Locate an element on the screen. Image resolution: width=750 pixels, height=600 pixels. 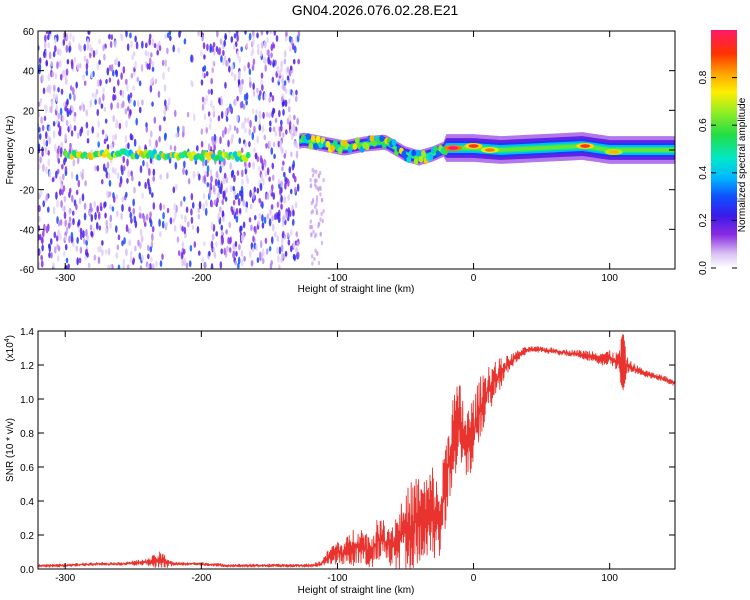
colorbar-tick-label: 0.6 is located at coordinates (703, 125).